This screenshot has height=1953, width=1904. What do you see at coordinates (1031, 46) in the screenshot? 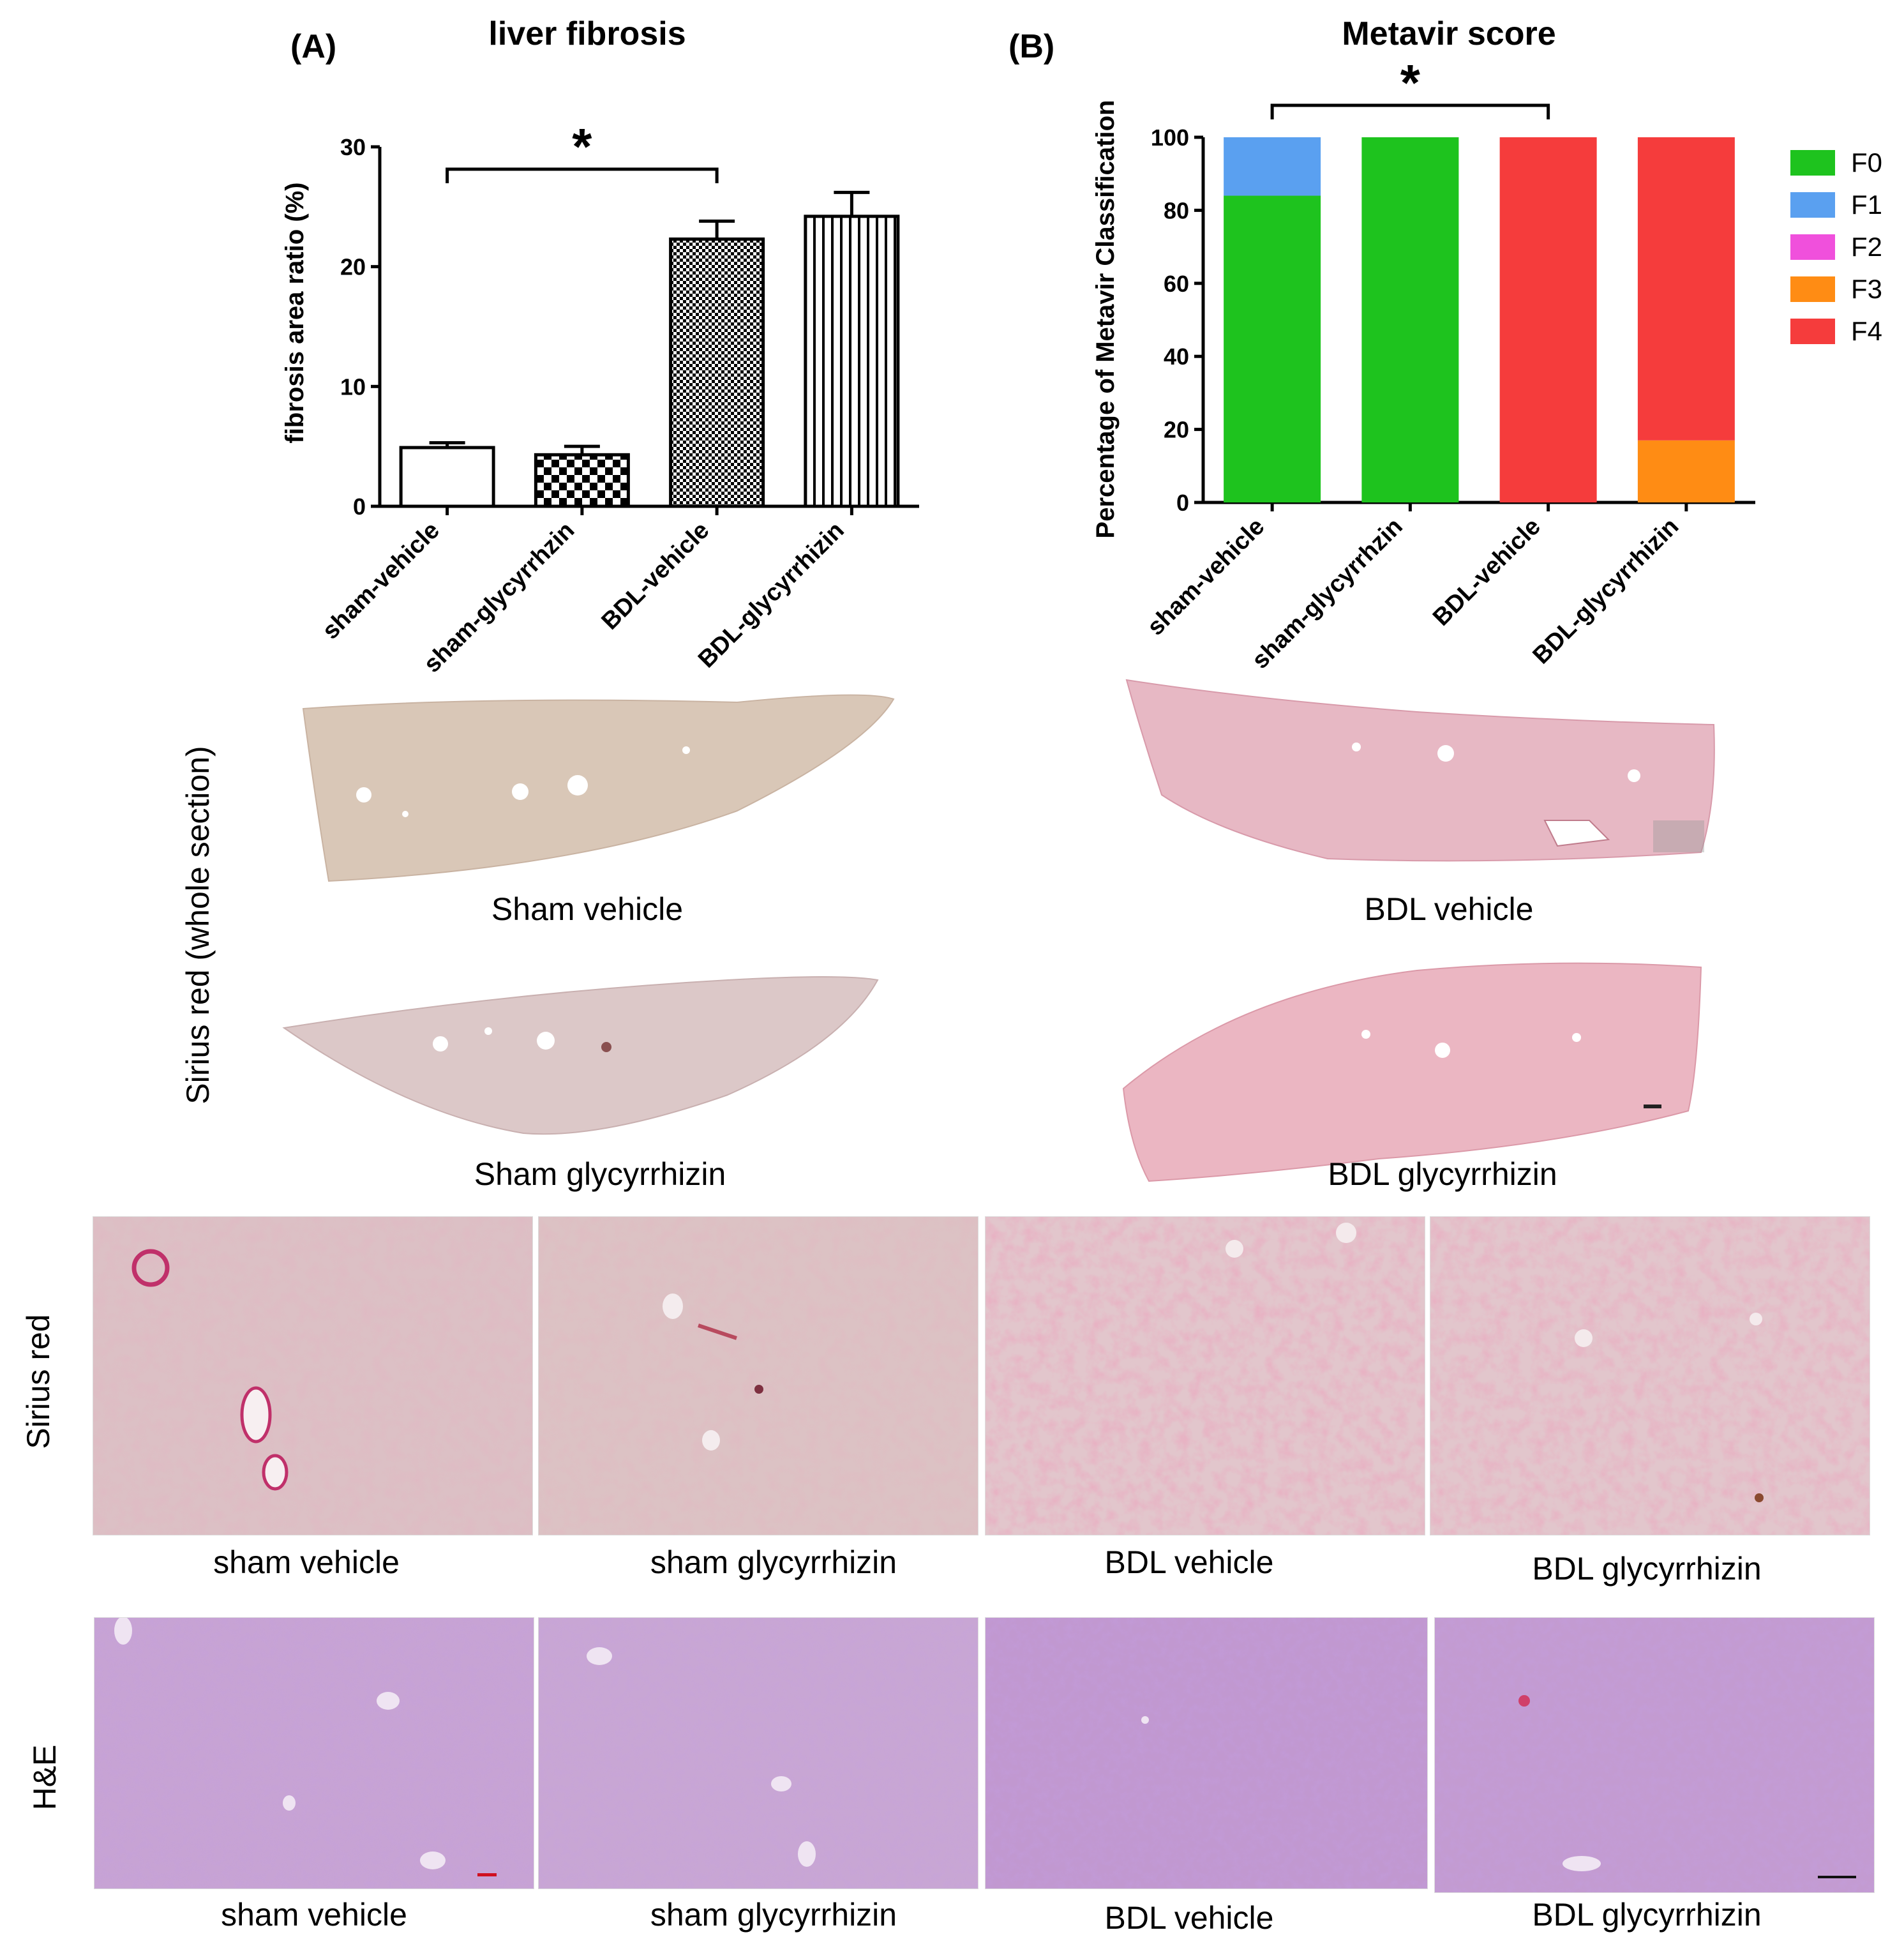
I see `panel-label-b: (B)` at bounding box center [1031, 46].